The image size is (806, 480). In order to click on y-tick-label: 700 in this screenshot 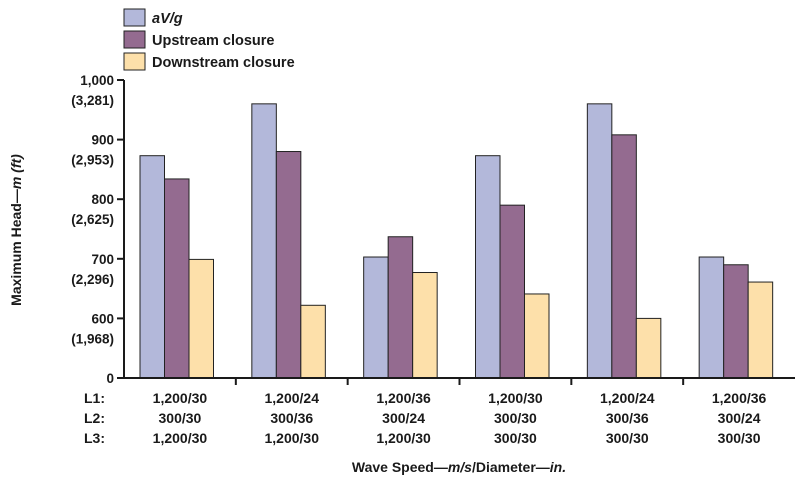, I will do `click(102, 259)`.